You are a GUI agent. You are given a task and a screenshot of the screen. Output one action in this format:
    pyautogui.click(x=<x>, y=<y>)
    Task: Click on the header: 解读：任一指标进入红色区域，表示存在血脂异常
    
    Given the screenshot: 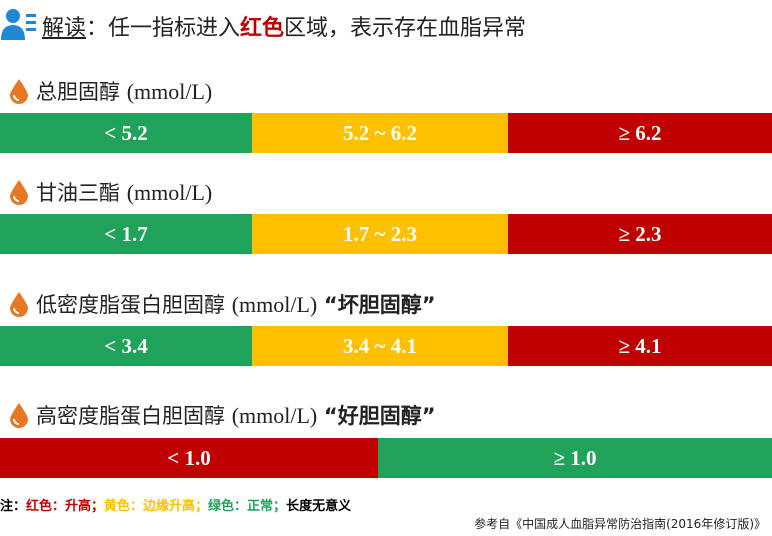 What is the action you would take?
    pyautogui.click(x=284, y=26)
    